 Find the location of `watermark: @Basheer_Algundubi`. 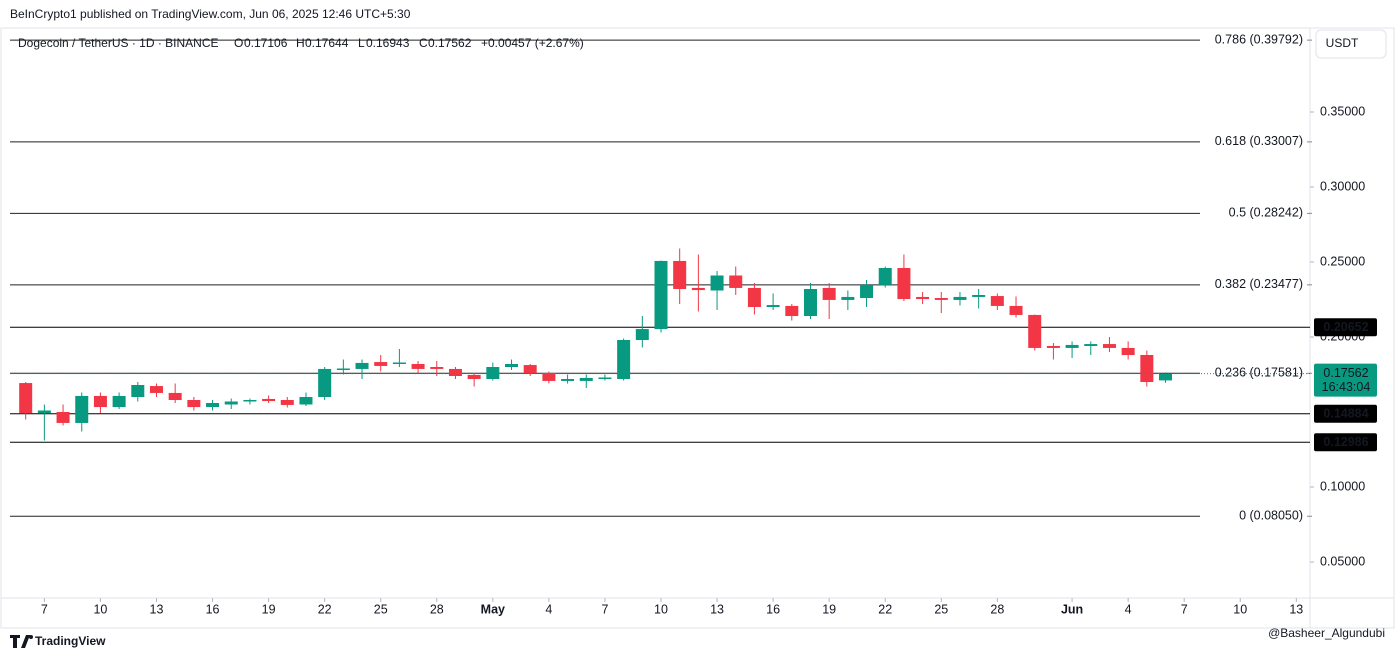

watermark: @Basheer_Algundubi is located at coordinates (1326, 633).